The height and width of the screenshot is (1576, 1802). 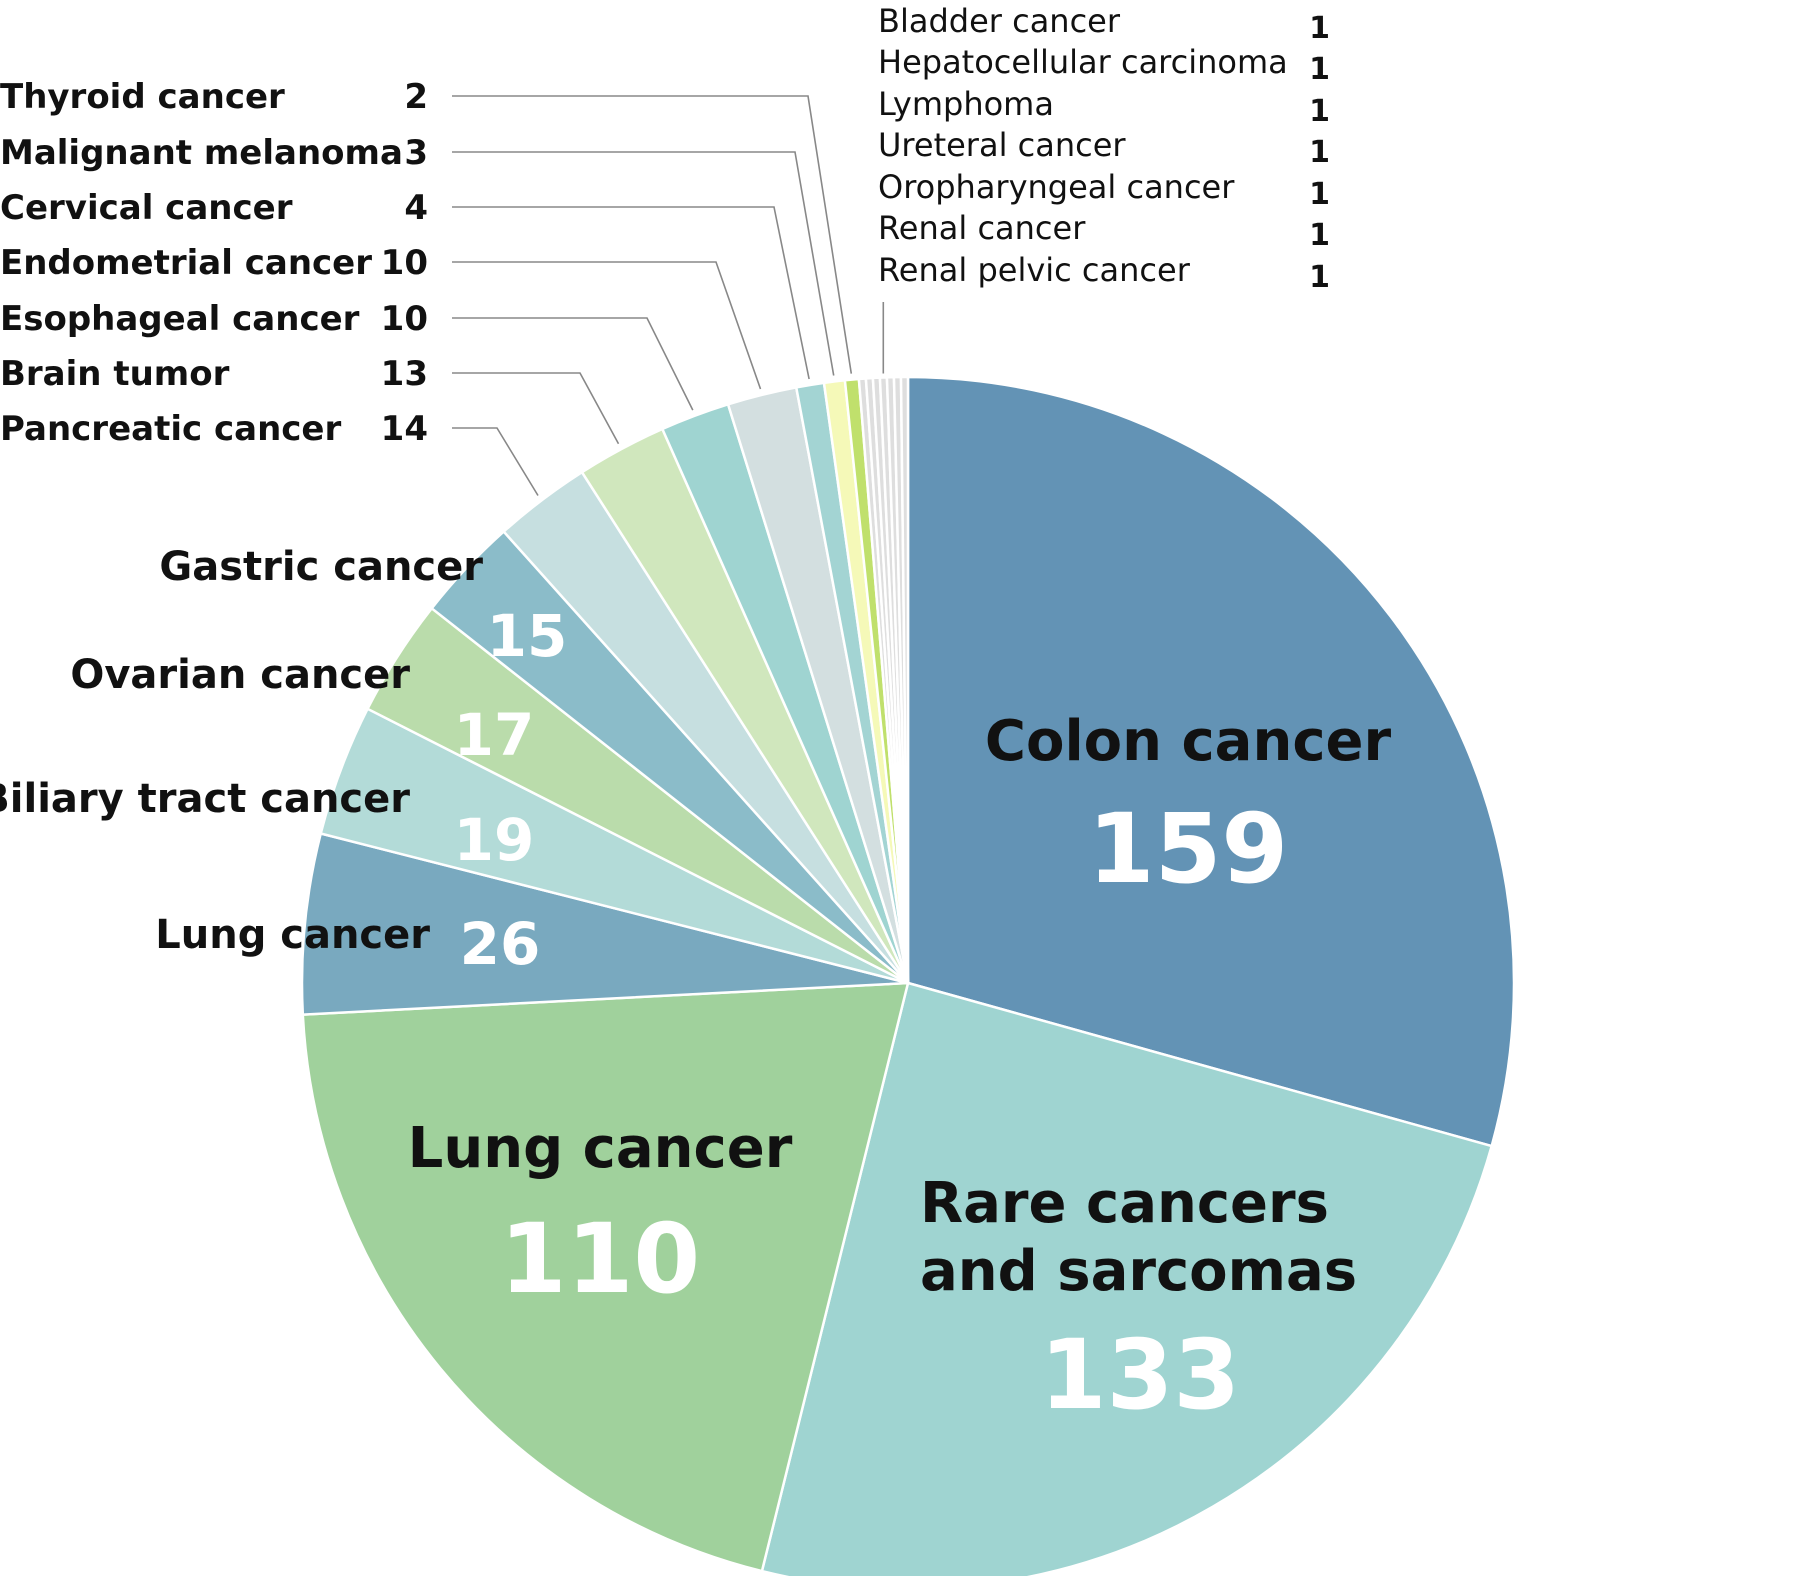 What do you see at coordinates (1188, 849) in the screenshot?
I see `slice-value: 159` at bounding box center [1188, 849].